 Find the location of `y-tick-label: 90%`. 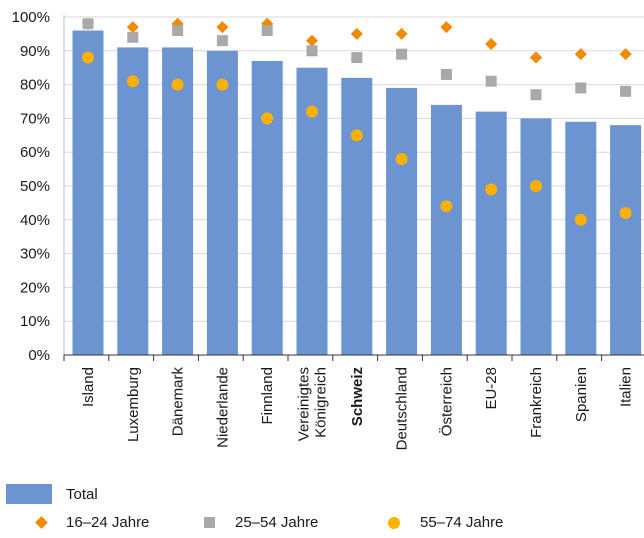

y-tick-label: 90% is located at coordinates (35, 51).